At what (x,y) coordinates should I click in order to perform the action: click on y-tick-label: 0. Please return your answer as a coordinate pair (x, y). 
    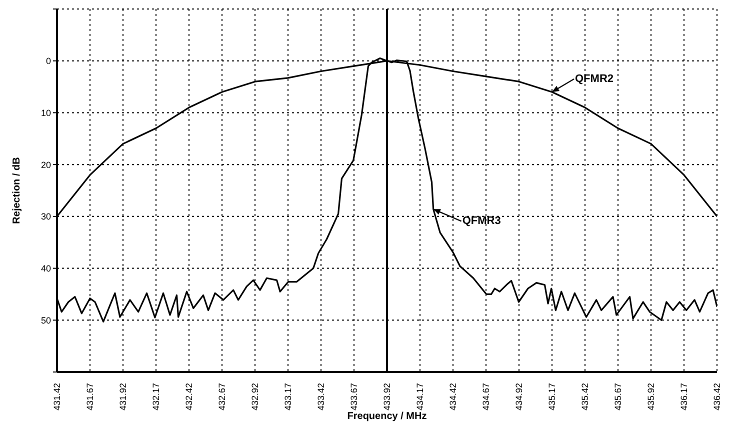
    Looking at the image, I should click on (48, 61).